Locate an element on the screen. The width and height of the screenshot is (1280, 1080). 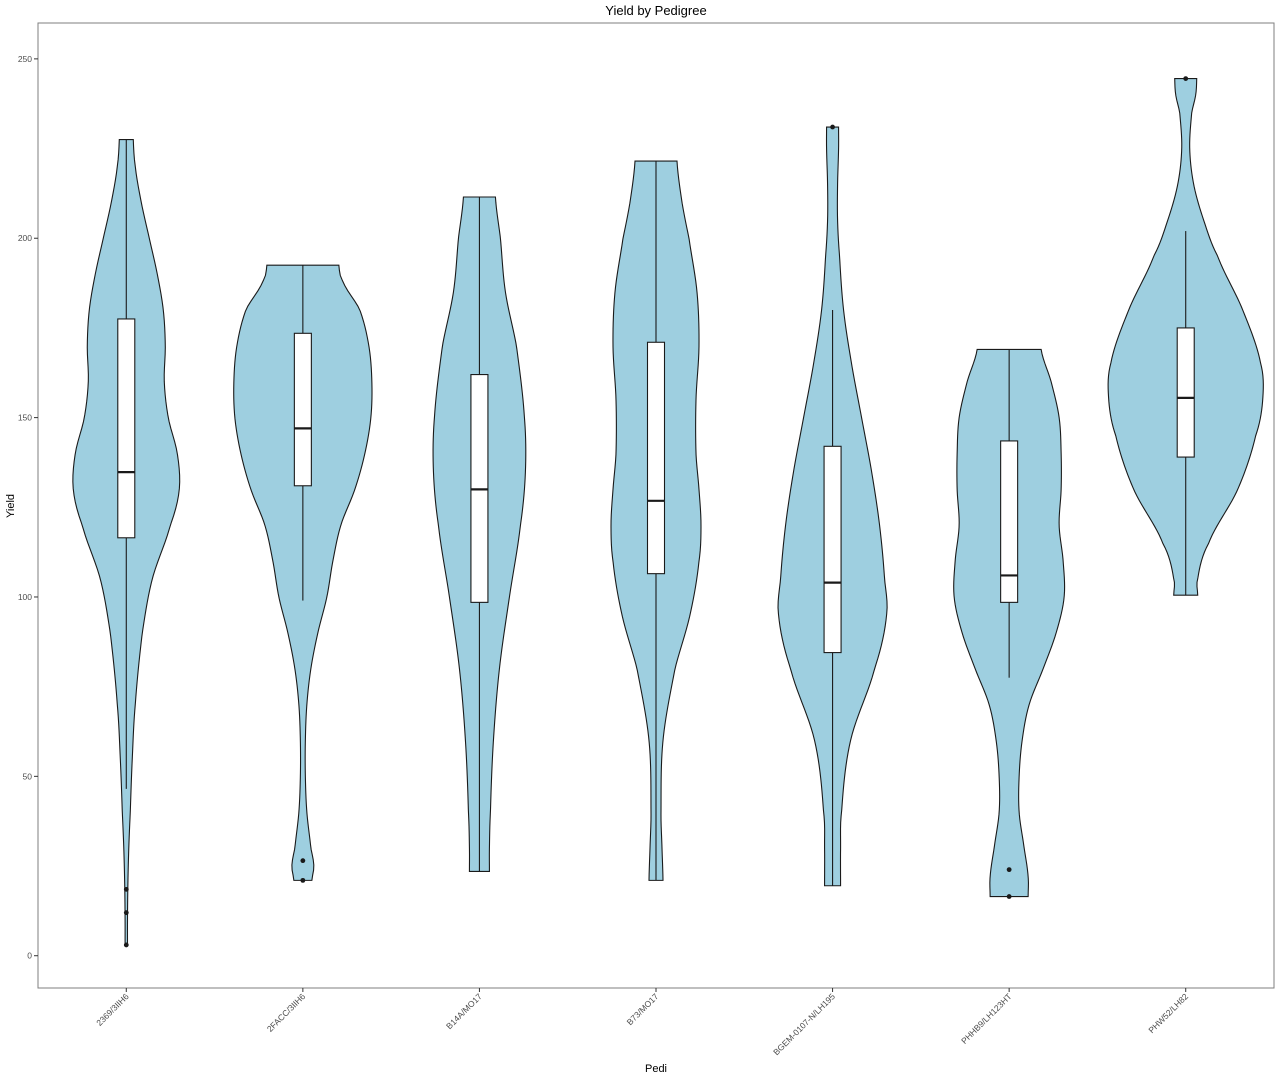
y-tick-label: 250 is located at coordinates (25, 59).